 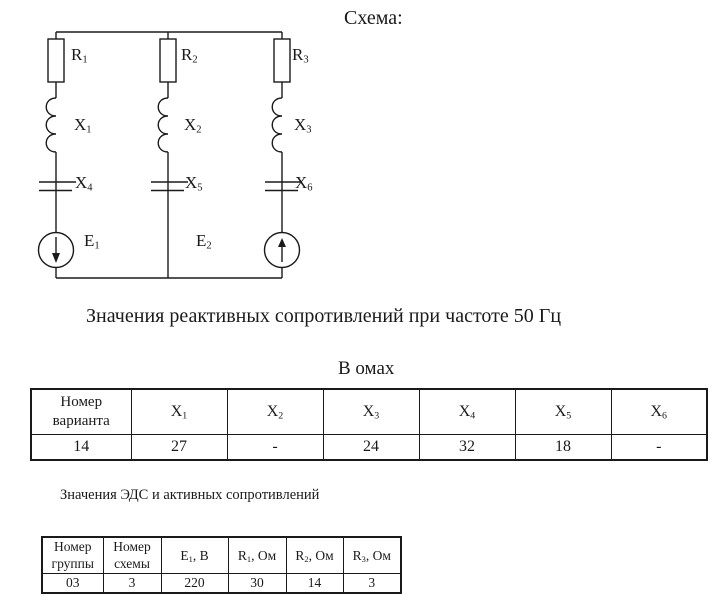 I want to click on resistor-label-r3: R3, so click(x=300, y=55).